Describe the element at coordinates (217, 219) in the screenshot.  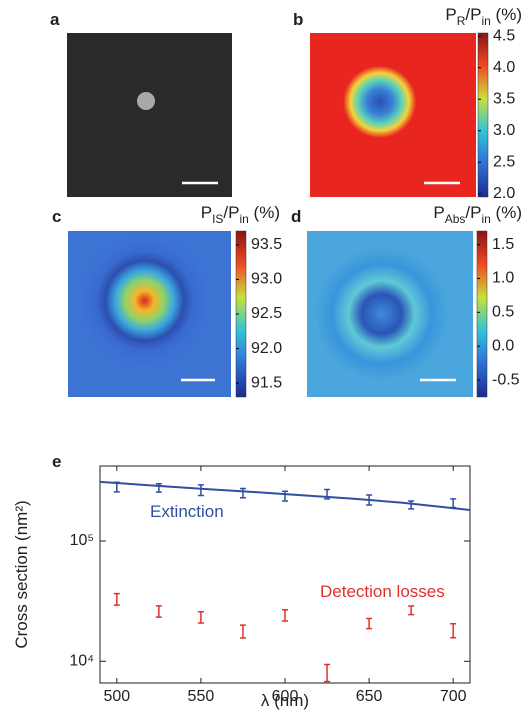
I see `subscript: IS` at that location.